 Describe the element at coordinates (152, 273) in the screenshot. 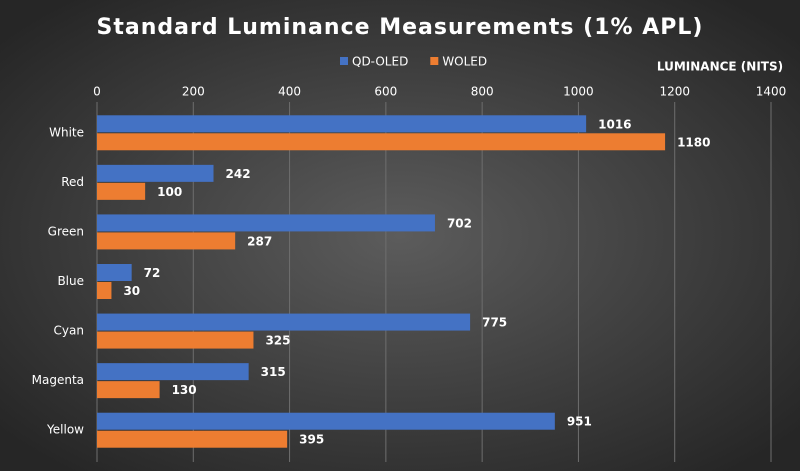

I see `value-label: 72` at that location.